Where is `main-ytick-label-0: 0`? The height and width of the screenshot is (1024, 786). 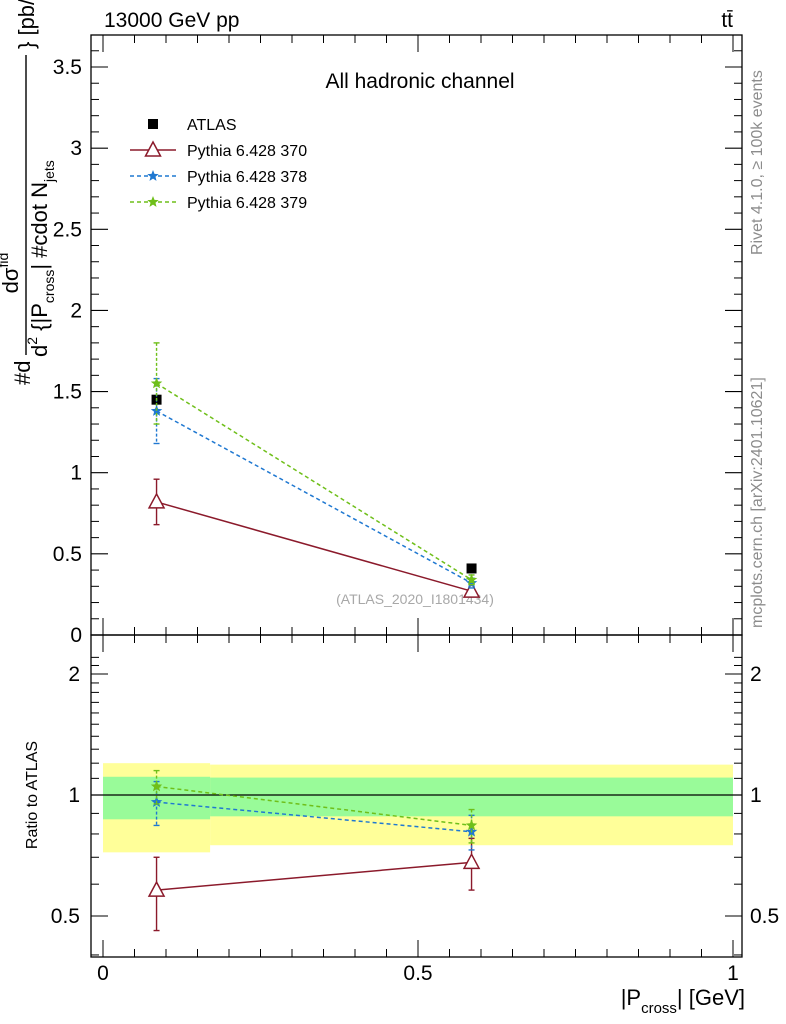 main-ytick-label-0: 0 is located at coordinates (76, 635).